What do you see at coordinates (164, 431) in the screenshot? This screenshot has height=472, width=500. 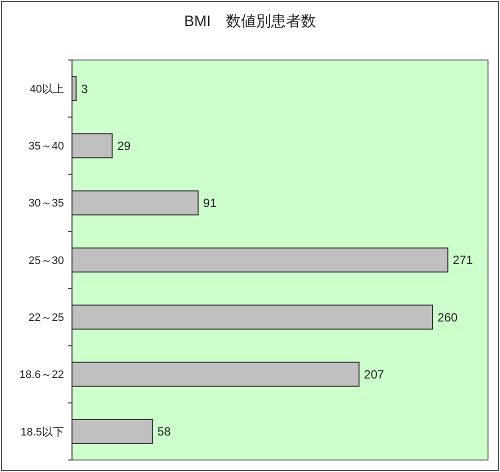 I see `data-label: 58` at bounding box center [164, 431].